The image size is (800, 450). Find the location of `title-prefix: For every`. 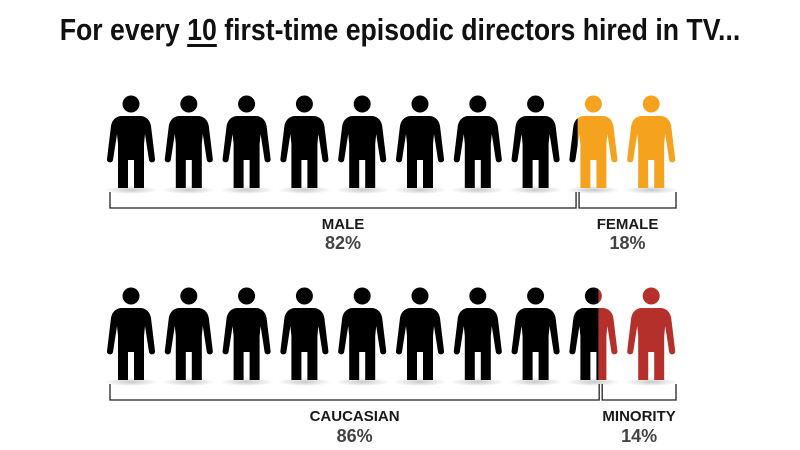

title-prefix: For every is located at coordinates (123, 29).